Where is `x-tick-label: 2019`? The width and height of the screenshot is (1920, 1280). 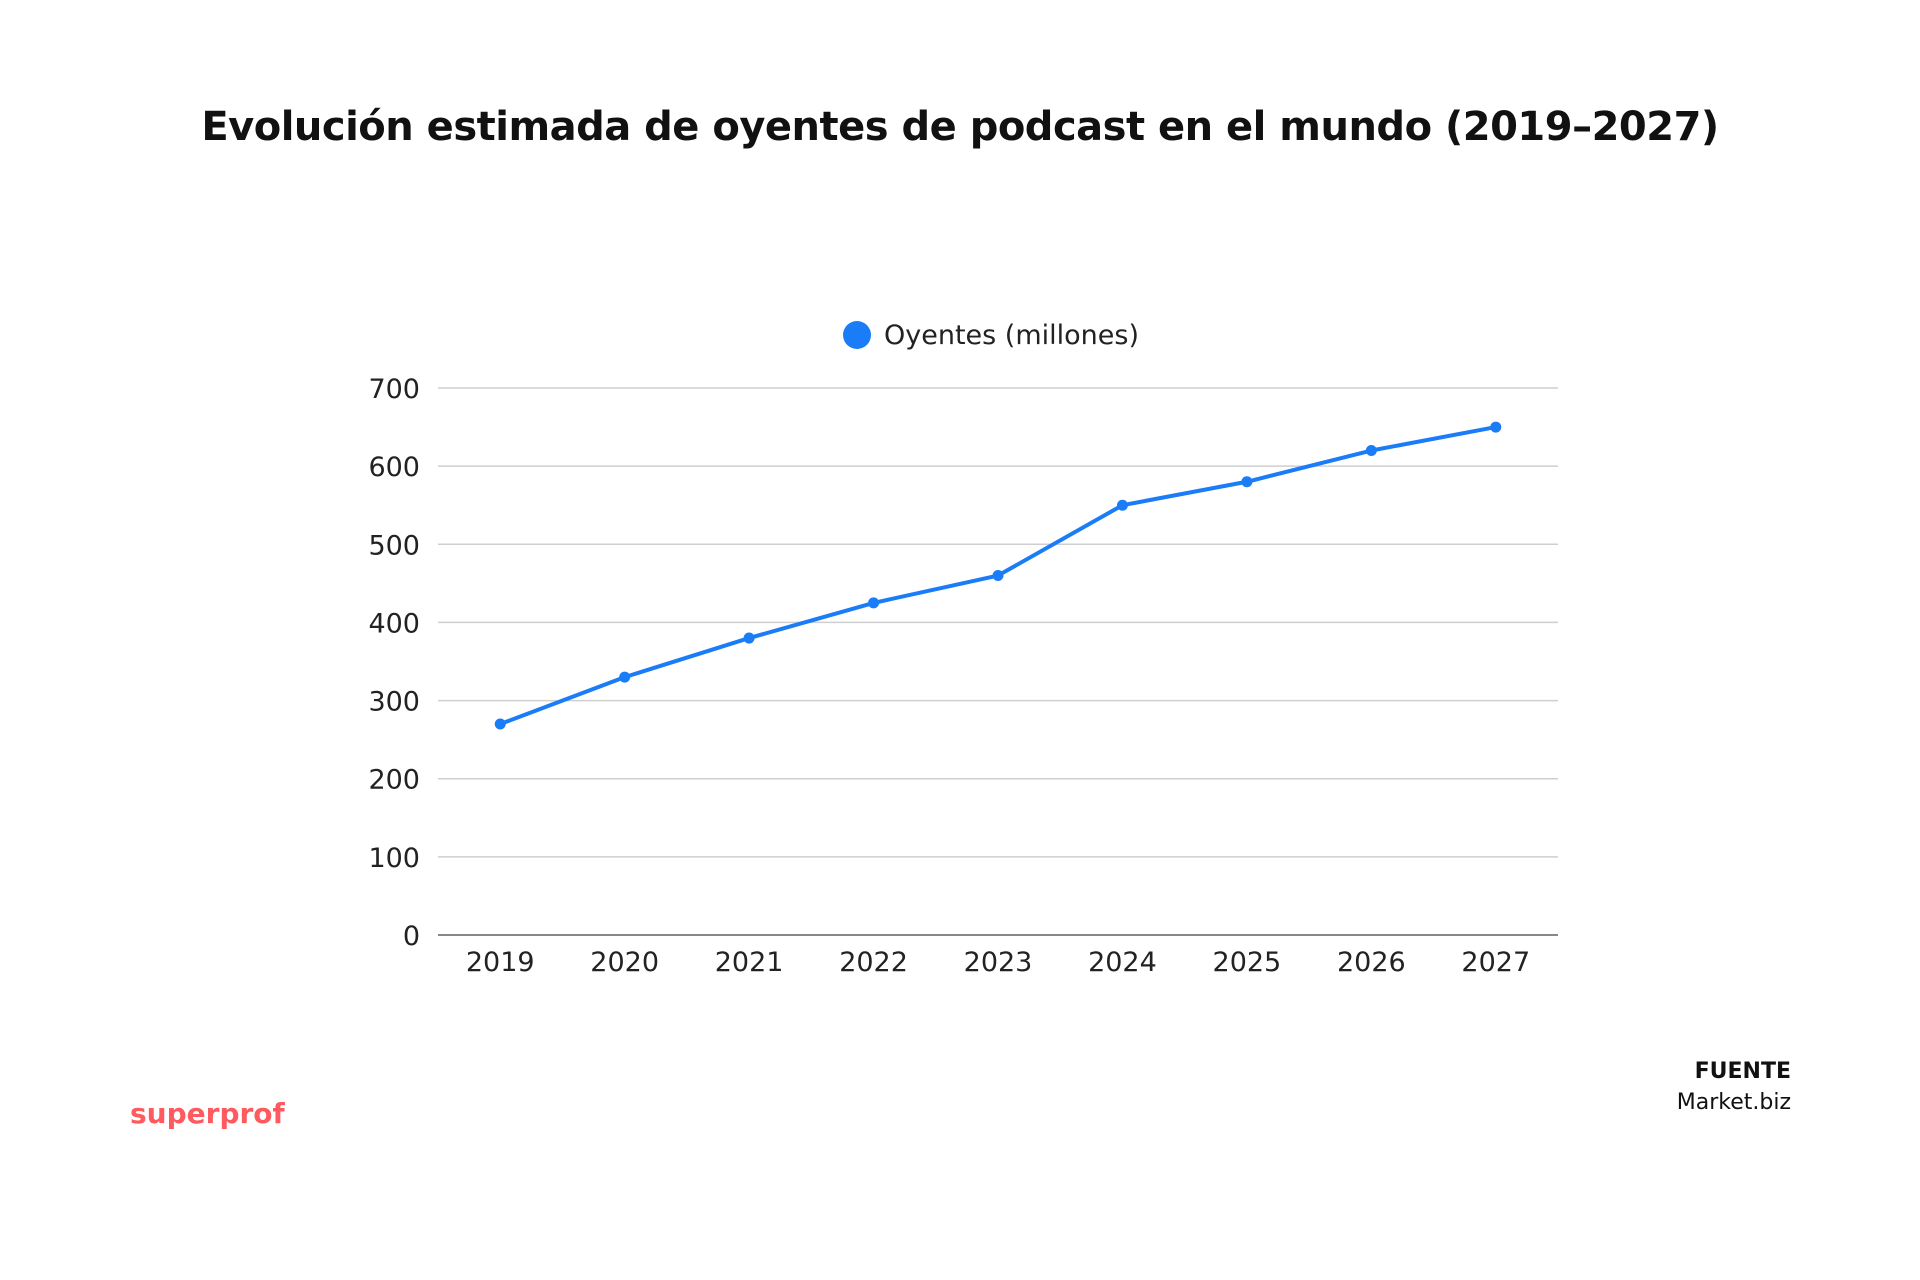
x-tick-label: 2019 is located at coordinates (500, 962).